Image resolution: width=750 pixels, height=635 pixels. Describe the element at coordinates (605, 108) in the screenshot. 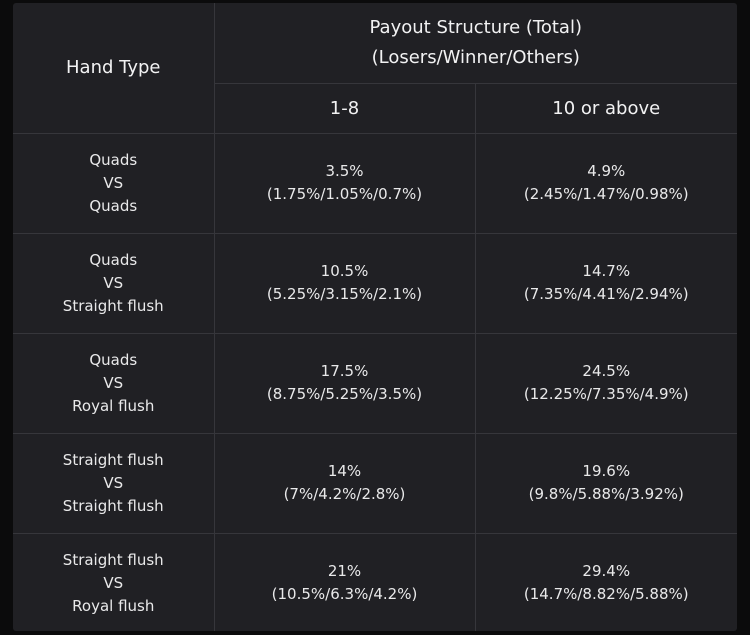

I see `header-tier-10-or-above: 10 or above` at that location.